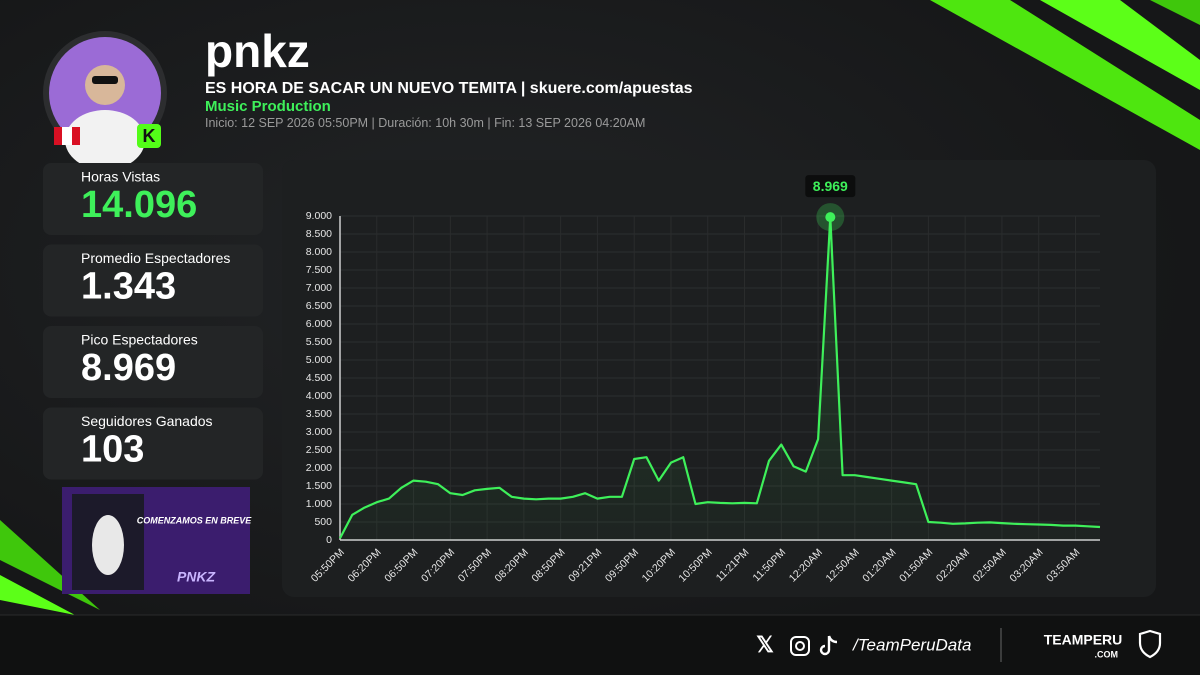  Describe the element at coordinates (319, 216) in the screenshot. I see `y-tick-label: 9.000` at that location.